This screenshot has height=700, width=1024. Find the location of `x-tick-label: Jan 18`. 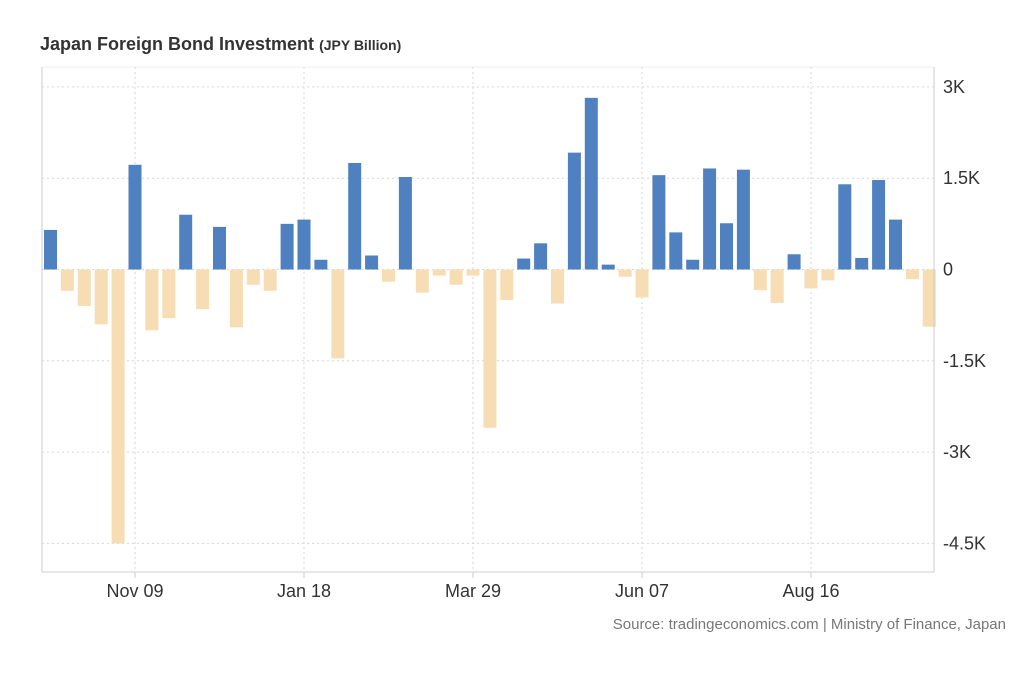

x-tick-label: Jan 18 is located at coordinates (304, 591).